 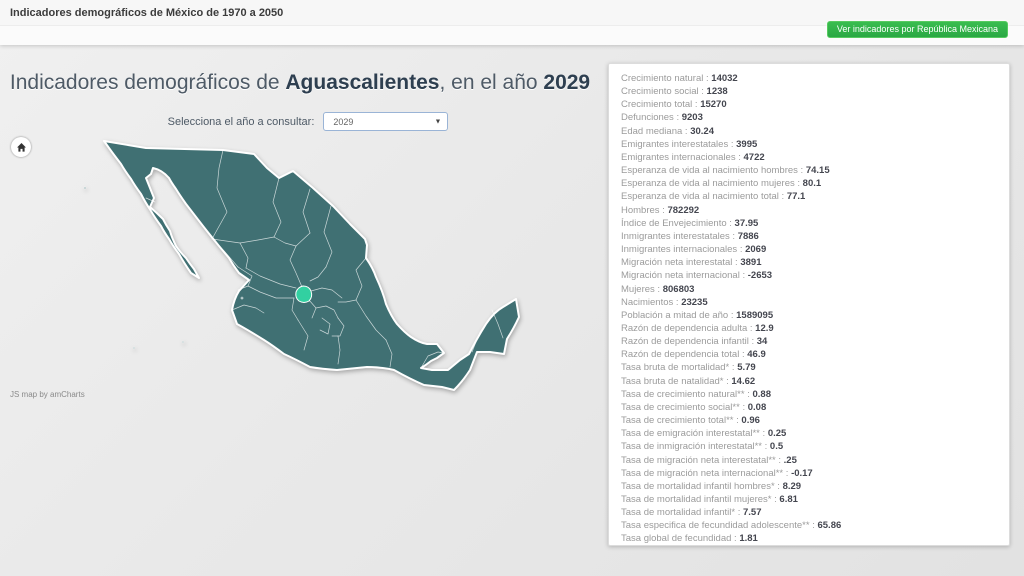 What do you see at coordinates (675, 236) in the screenshot?
I see `indicator-label: Inmigrantes interestatales` at bounding box center [675, 236].